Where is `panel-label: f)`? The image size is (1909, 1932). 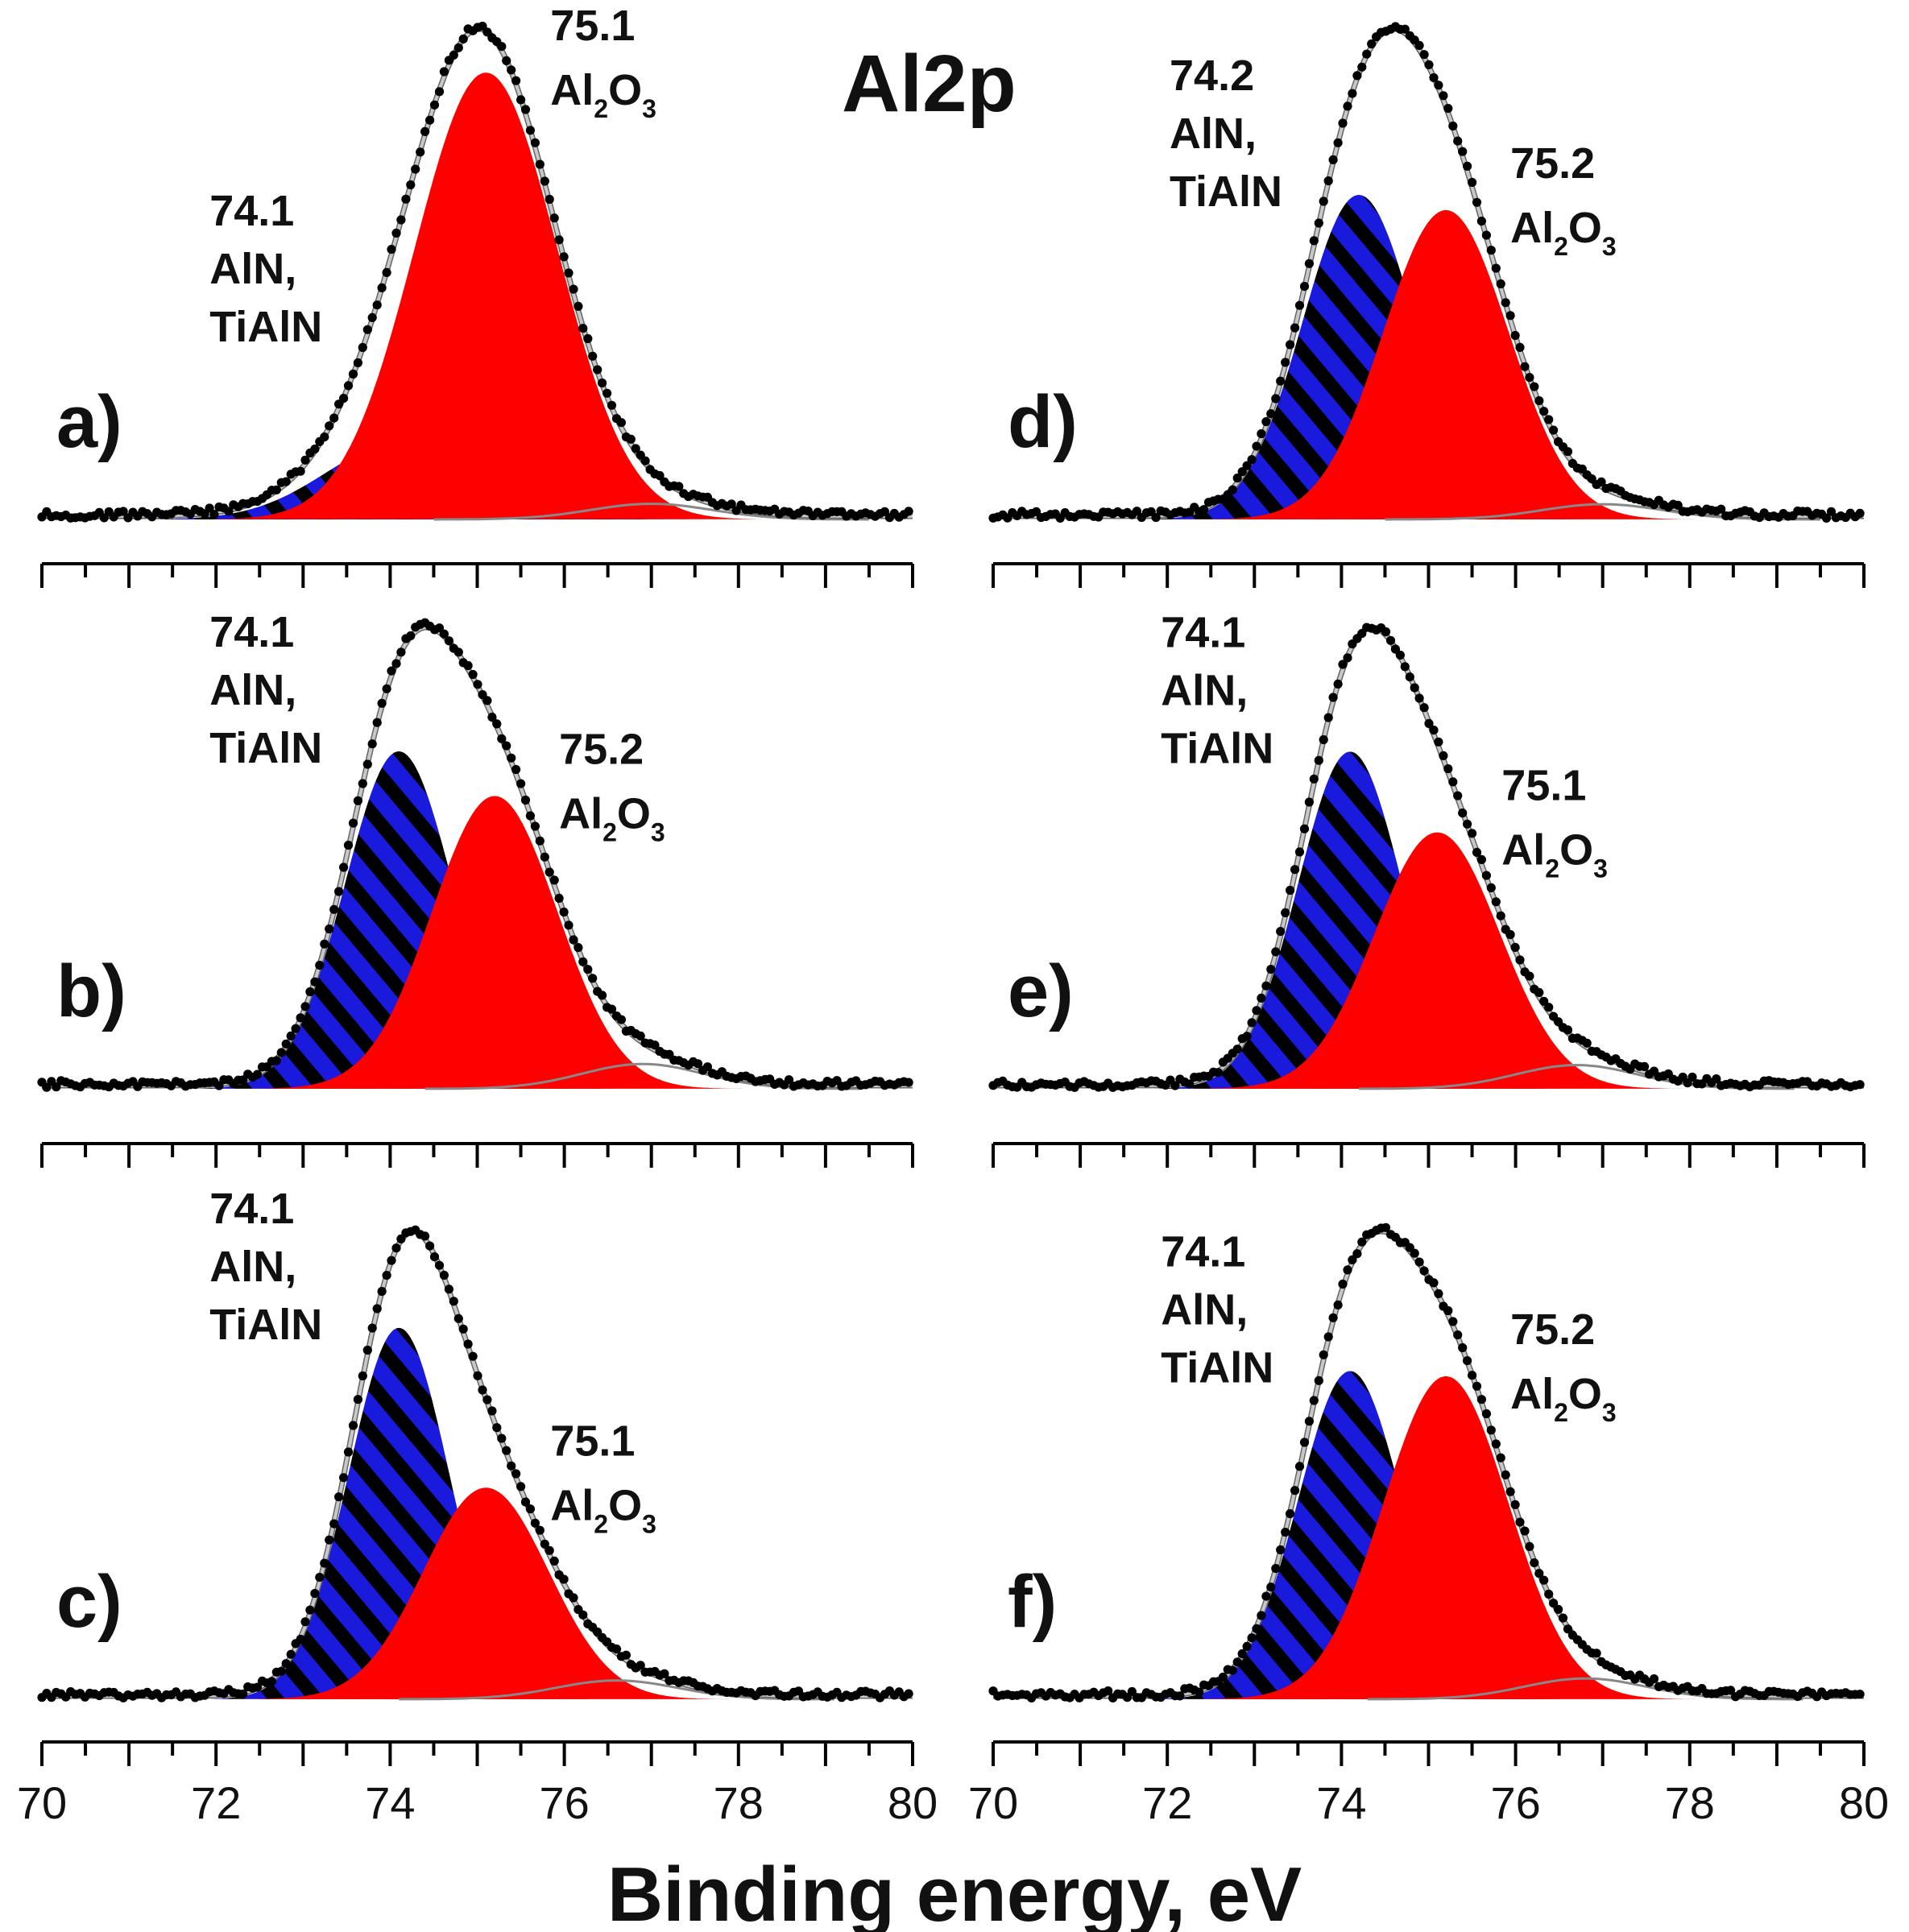
panel-label: f) is located at coordinates (1032, 1602).